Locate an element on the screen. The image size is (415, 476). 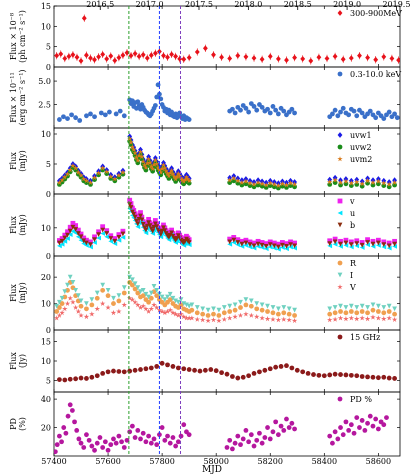
panel-data is located at coordinates (227, 162).